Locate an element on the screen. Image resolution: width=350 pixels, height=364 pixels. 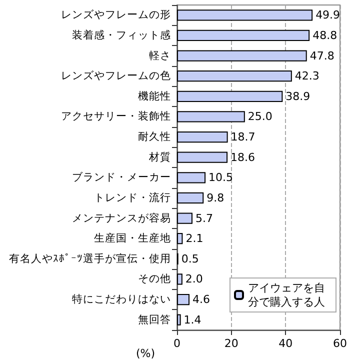
y-tick-label: 特にこだわりはない is located at coordinates (121, 300).